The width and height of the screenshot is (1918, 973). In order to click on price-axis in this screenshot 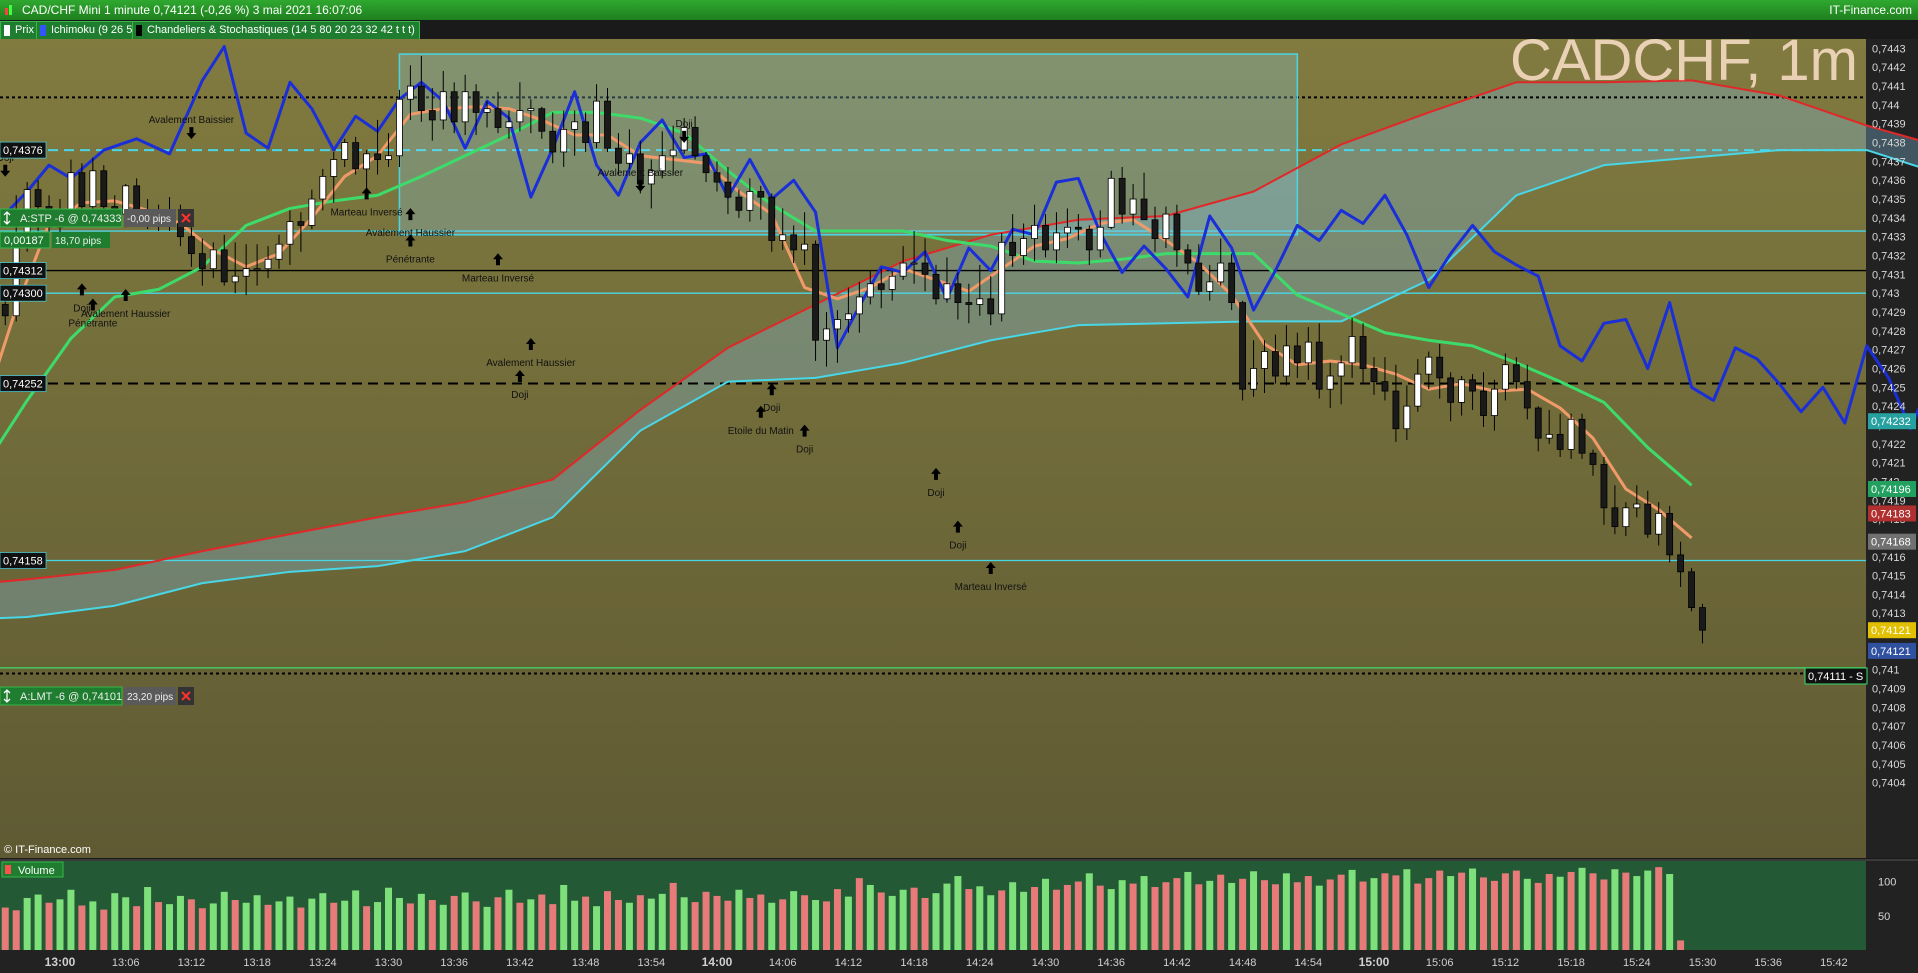, I will do `click(1892, 448)`.